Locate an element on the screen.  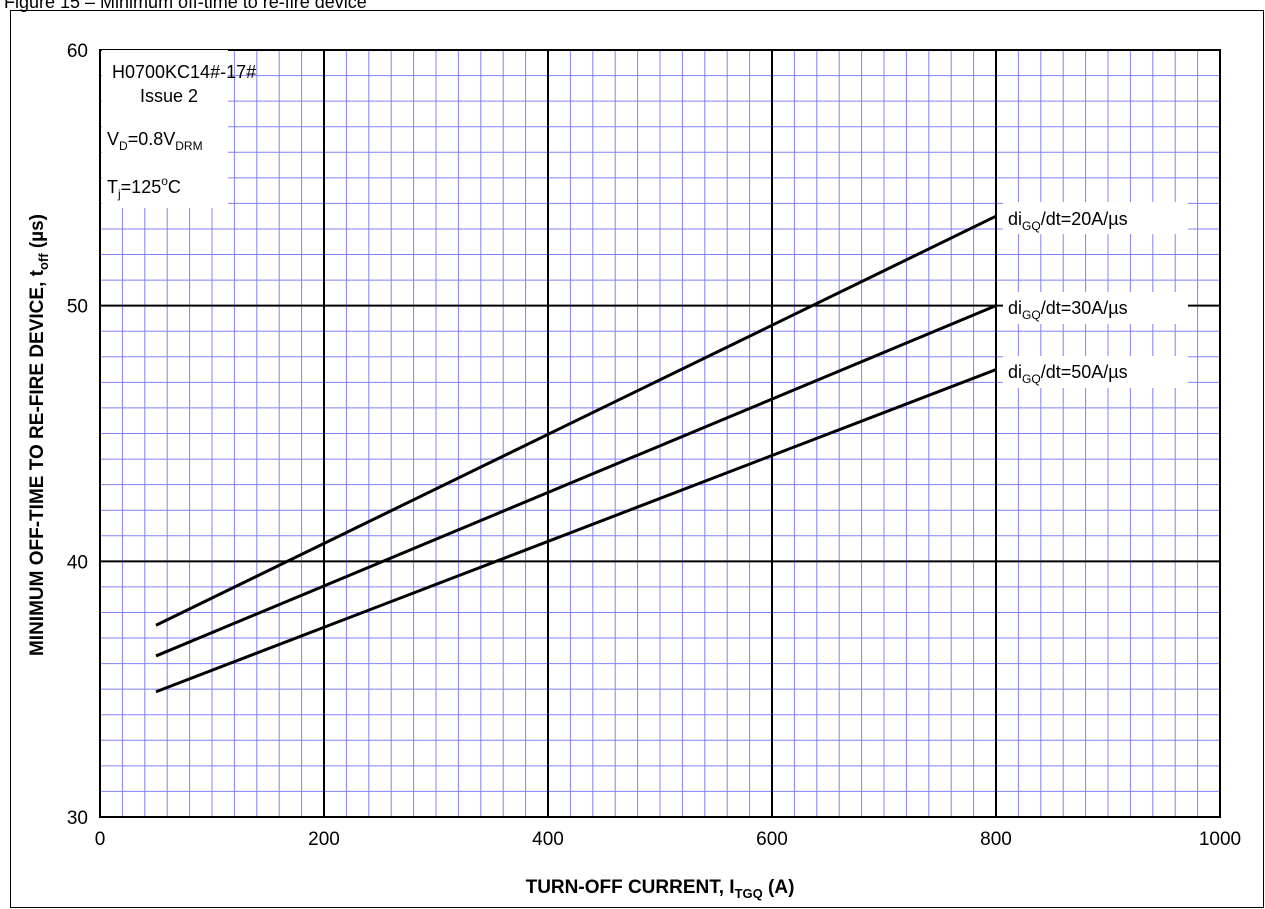
series-label-1: diGQ/dt=30A/µs is located at coordinates (1068, 310).